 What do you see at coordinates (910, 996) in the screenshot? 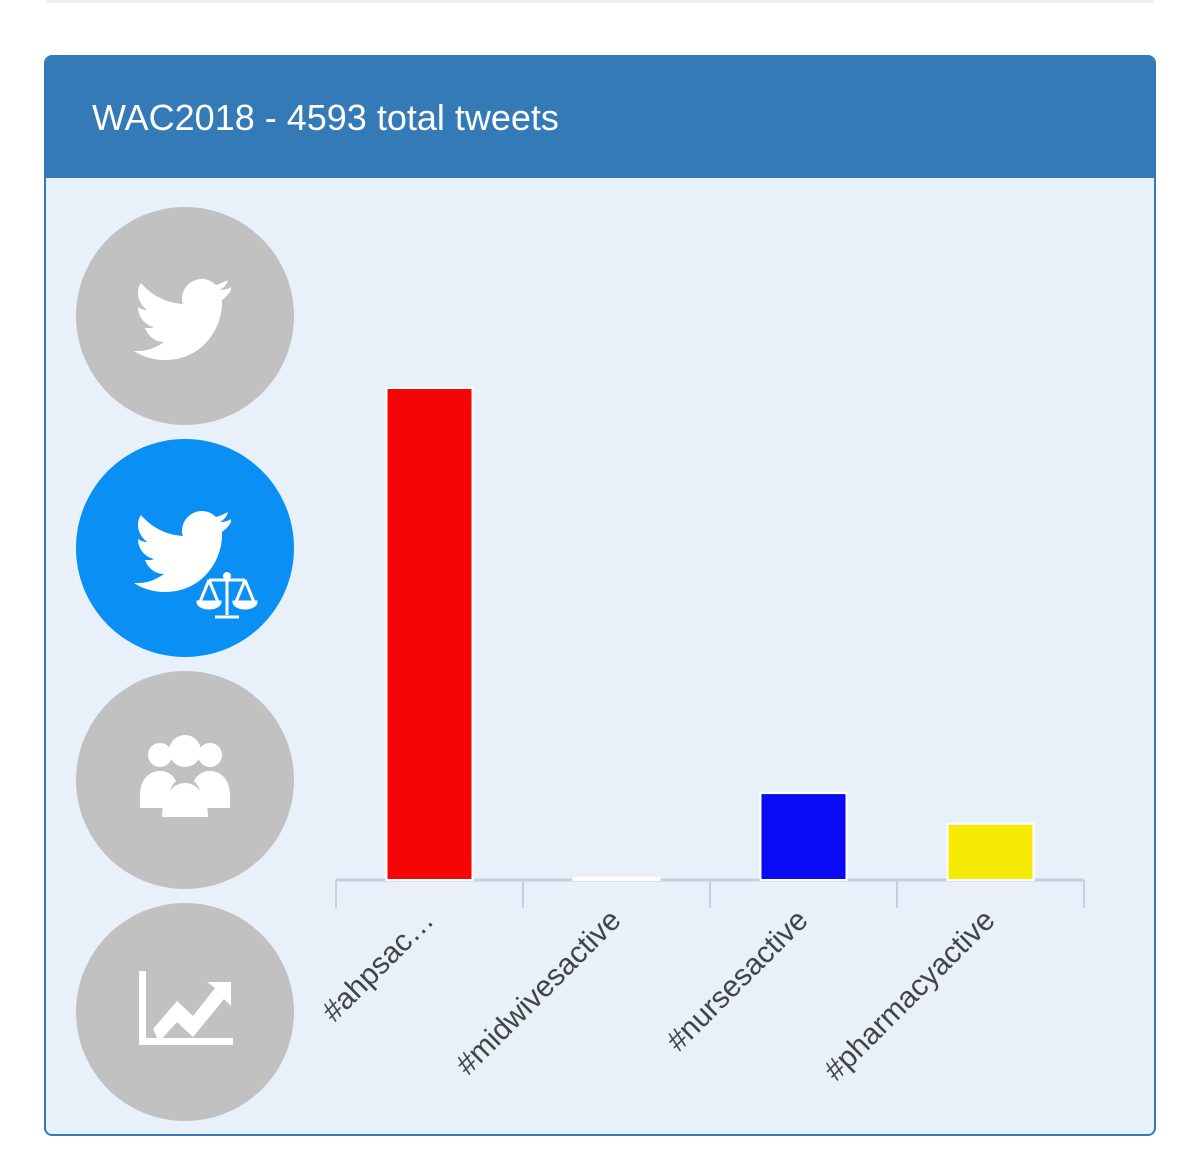
I see `x-tick-label: #pharmacyactive` at bounding box center [910, 996].